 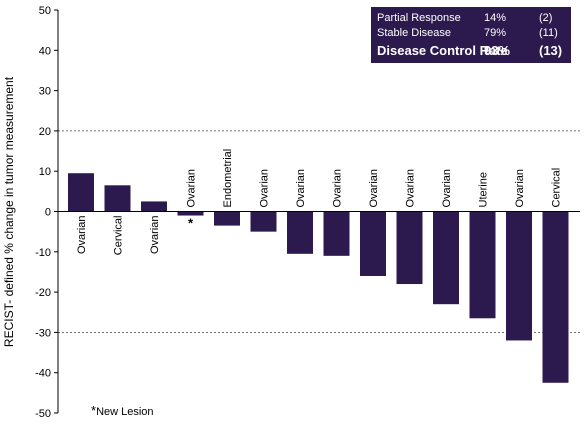 I want to click on y-tick-label: 10, so click(x=45, y=172).